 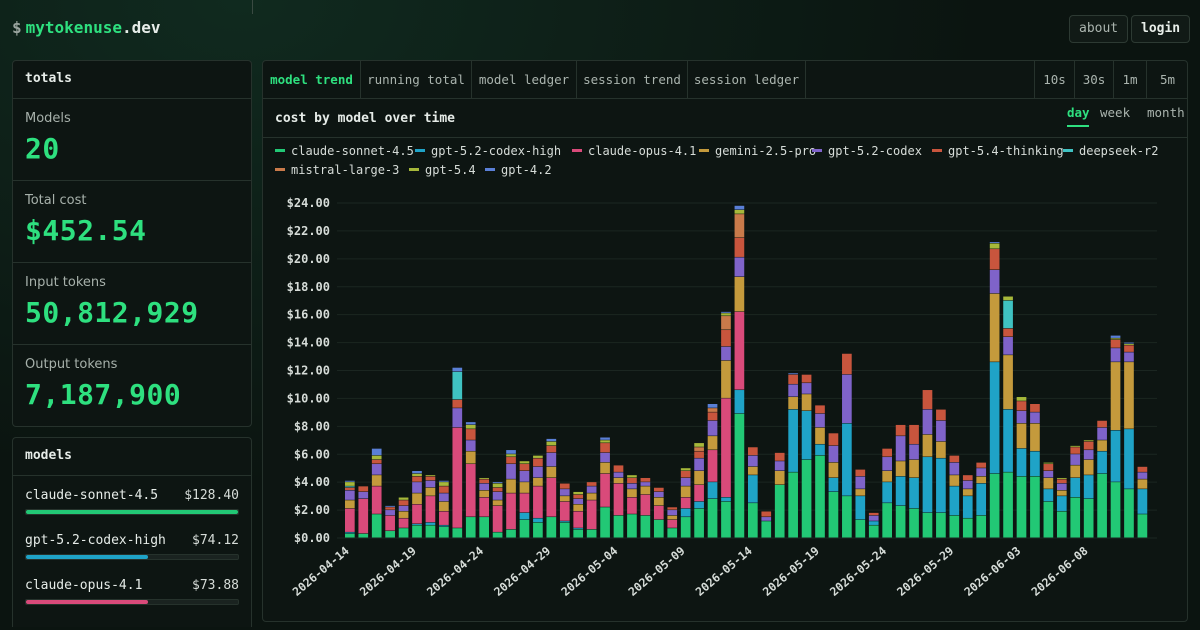 I want to click on refresh-5m: 5m, so click(x=1167, y=80).